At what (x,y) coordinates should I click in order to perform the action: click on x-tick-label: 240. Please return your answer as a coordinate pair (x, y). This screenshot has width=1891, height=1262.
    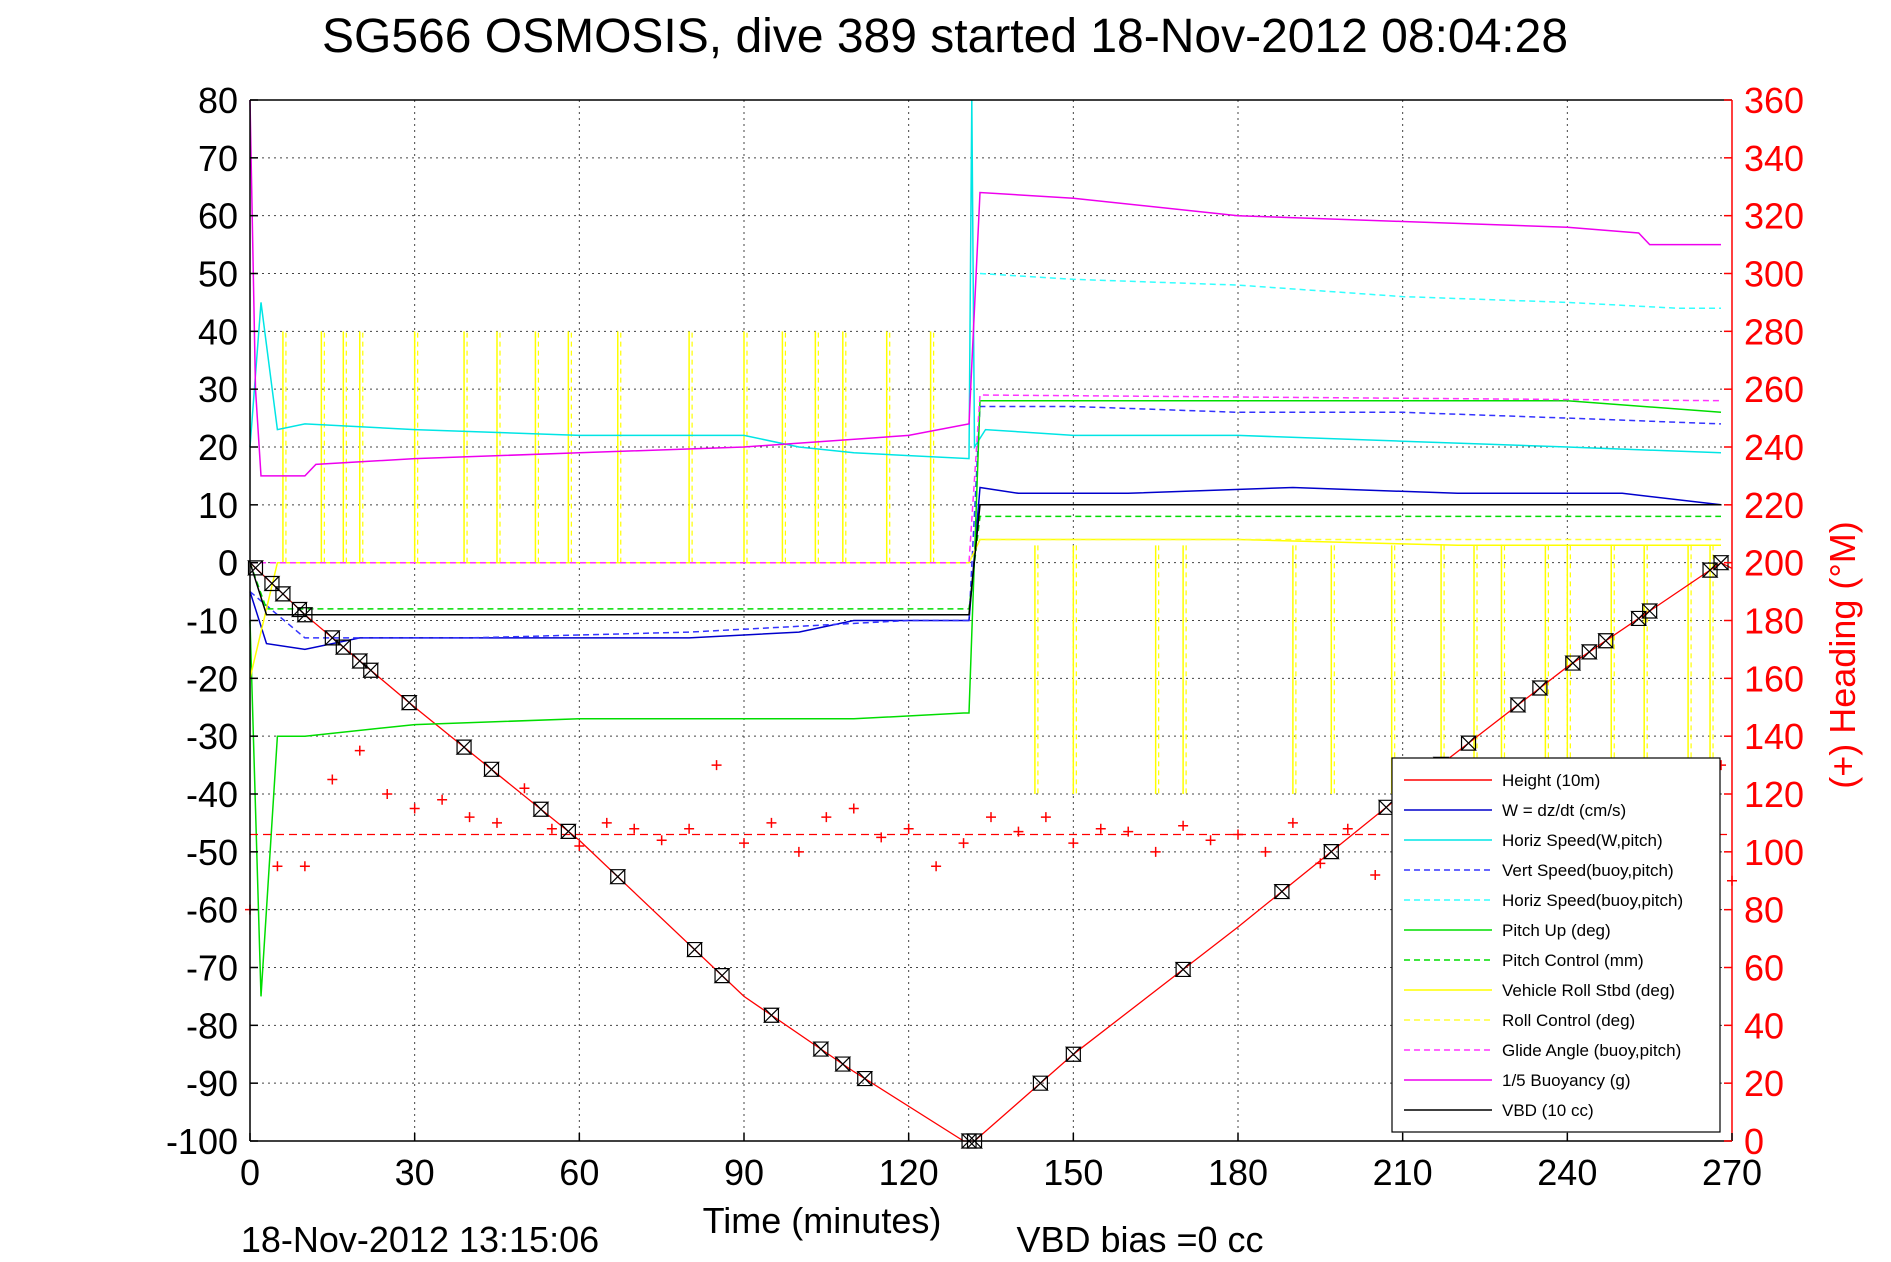
    Looking at the image, I should click on (1567, 1172).